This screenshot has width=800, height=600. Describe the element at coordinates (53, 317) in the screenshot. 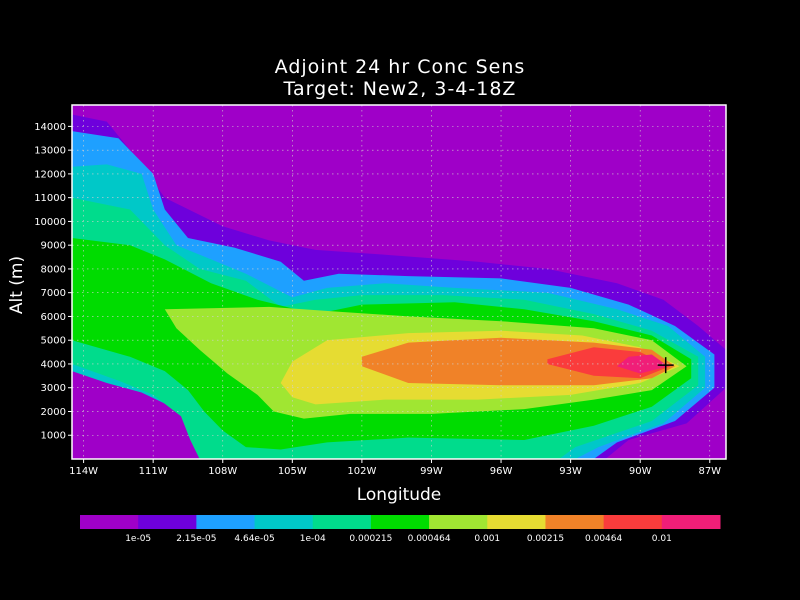

I see `y-tick-label: 6000` at that location.